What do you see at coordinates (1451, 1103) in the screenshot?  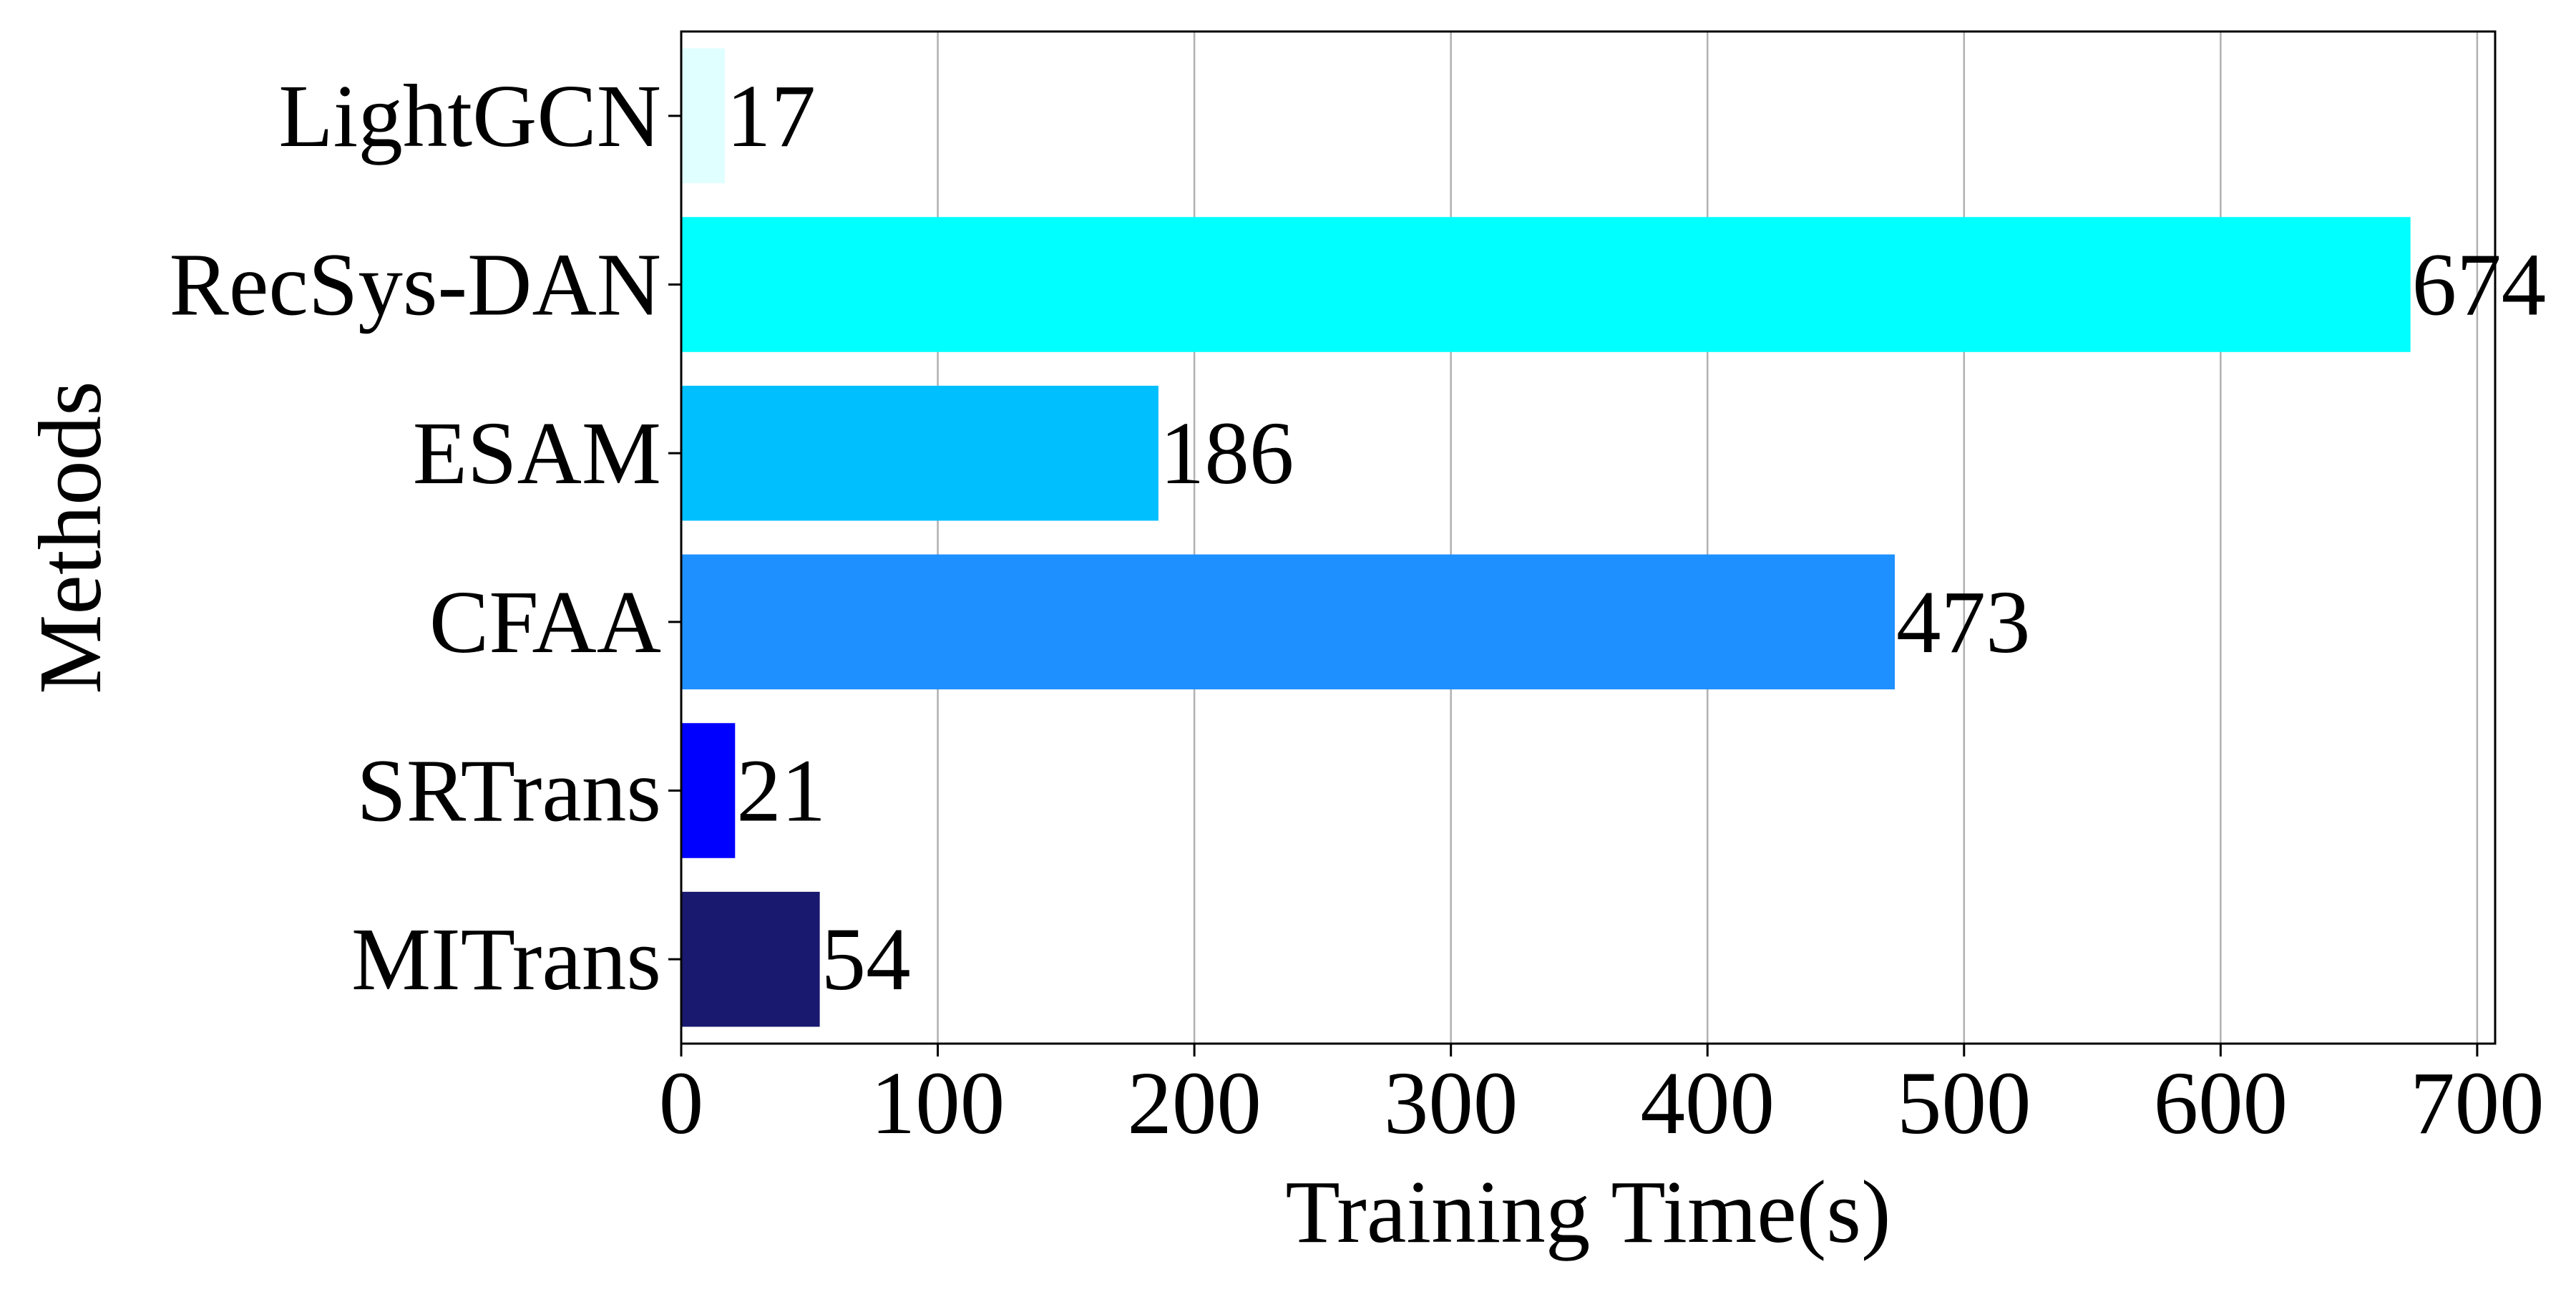 I see `x-tick-label: 300` at bounding box center [1451, 1103].